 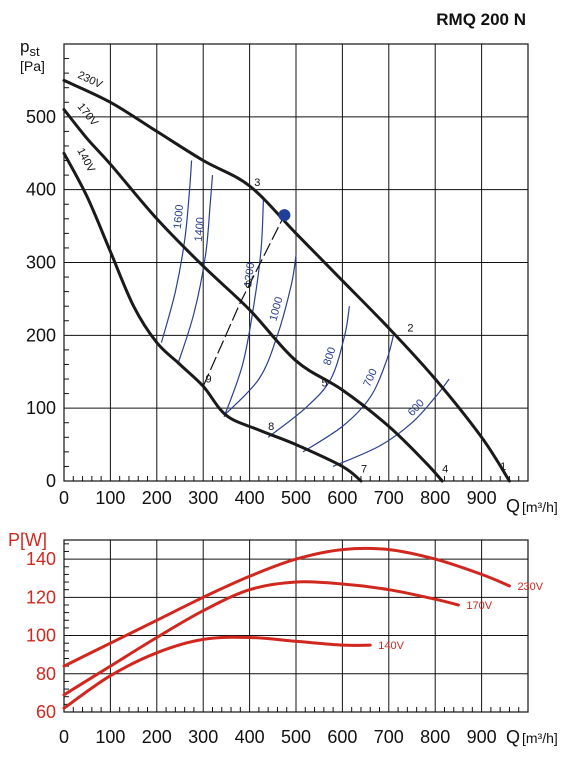 What do you see at coordinates (157, 498) in the screenshot?
I see `pressure-x-tick-label: 200` at bounding box center [157, 498].